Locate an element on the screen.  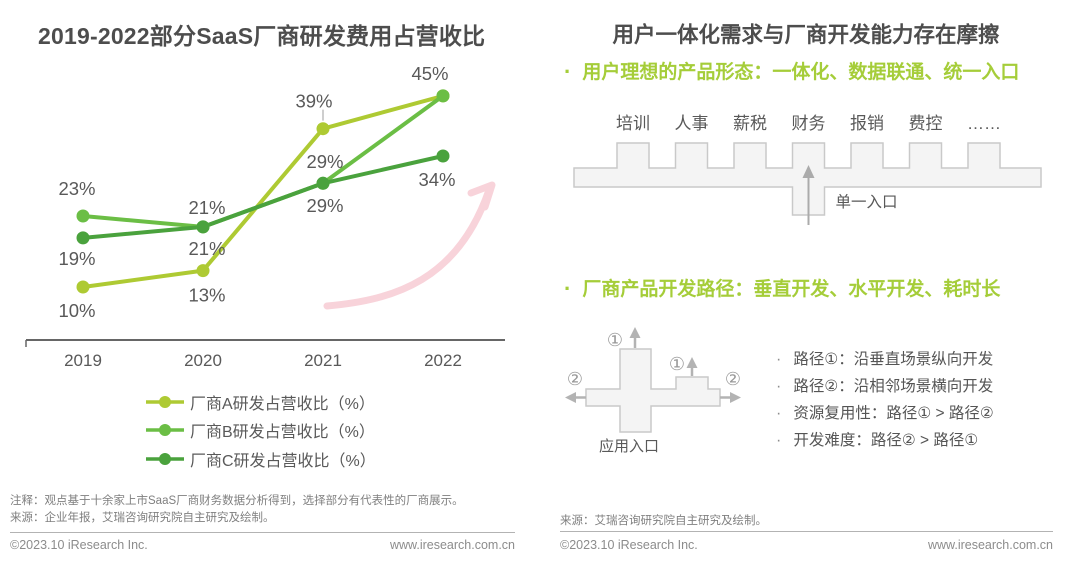
chart-legend: 厂商A研发占营收比（%） 厂商B研发占营收比（%） 厂商C研发占营收比（%） is located at coordinates (260, 433).